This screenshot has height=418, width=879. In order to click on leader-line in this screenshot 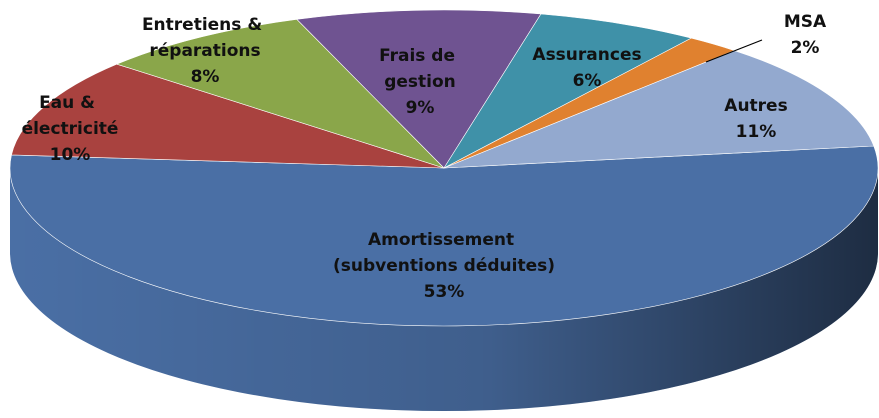, I will do `click(734, 51)`.